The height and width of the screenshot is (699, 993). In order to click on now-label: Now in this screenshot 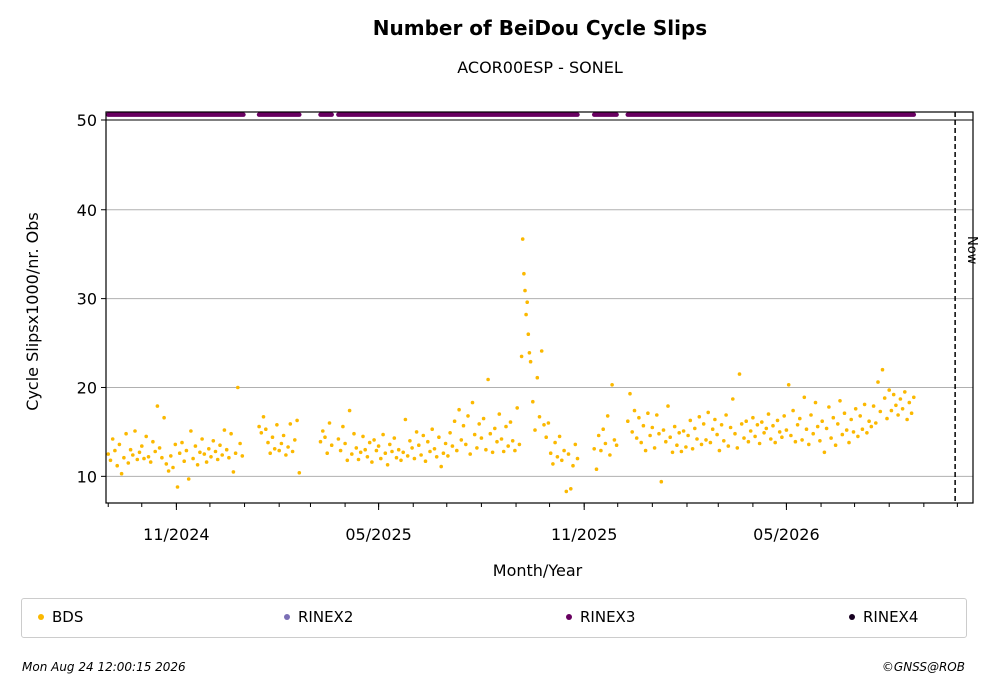, I will do `click(971, 250)`.